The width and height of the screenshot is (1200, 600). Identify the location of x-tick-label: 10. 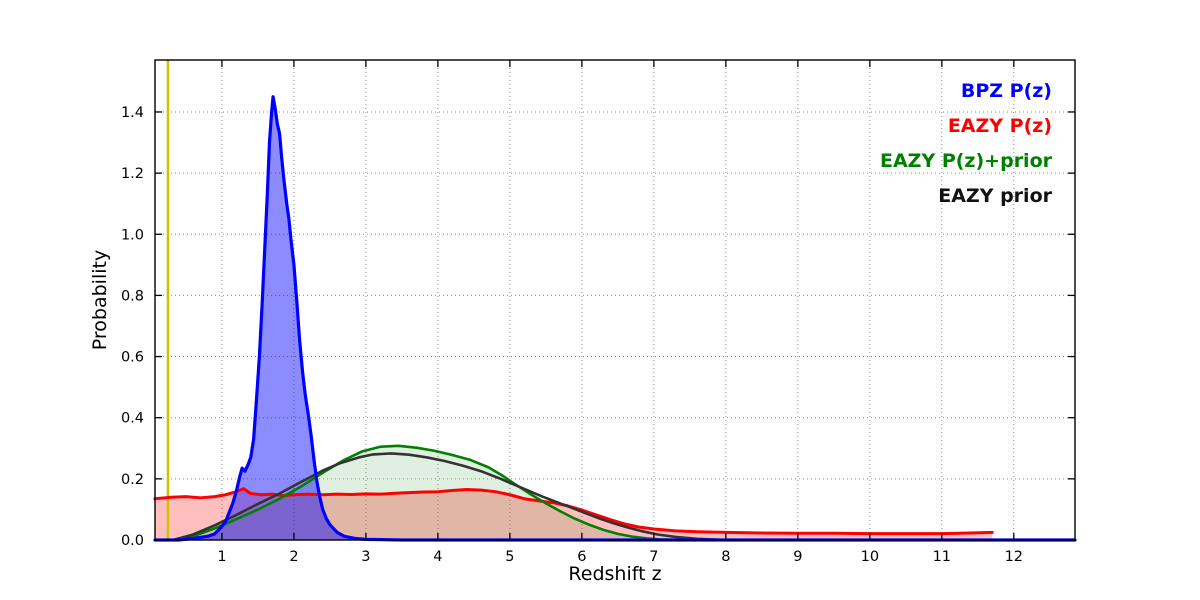
(870, 557).